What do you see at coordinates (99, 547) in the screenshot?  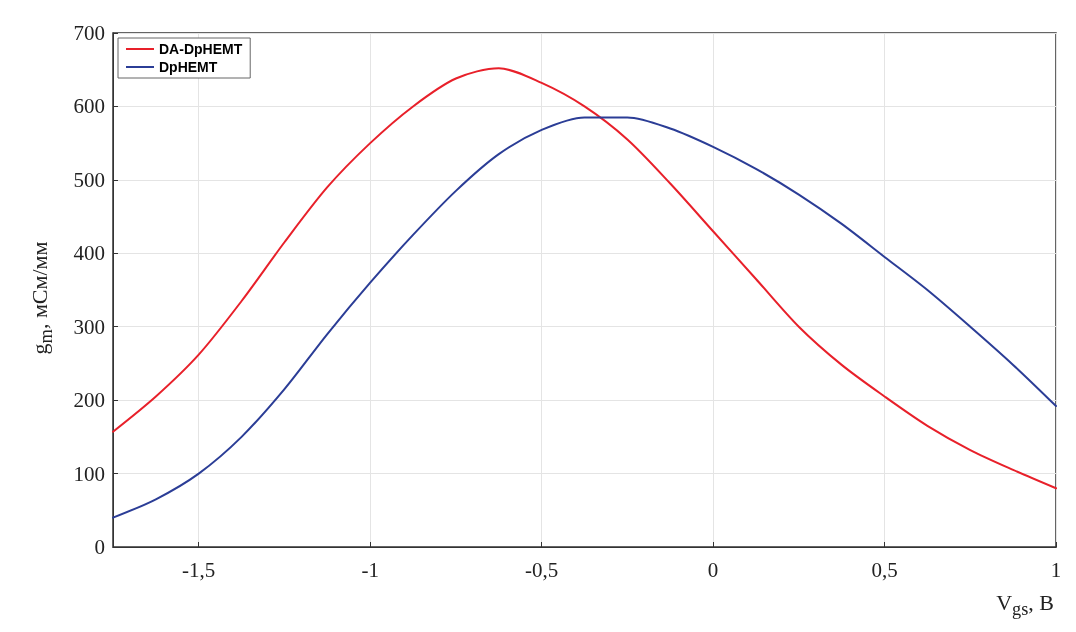 I see `y-tick-label: 0` at bounding box center [99, 547].